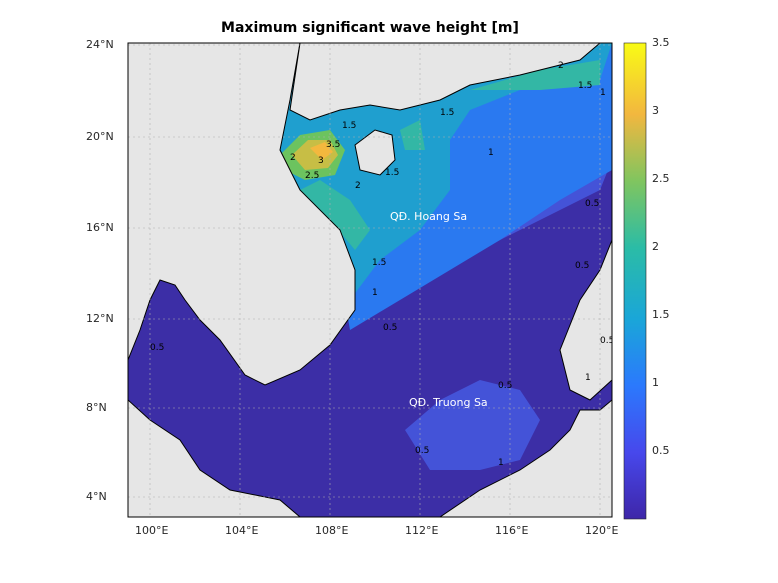 The height and width of the screenshot is (583, 778). Describe the element at coordinates (321, 161) in the screenshot. I see `contour-label: 3` at that location.